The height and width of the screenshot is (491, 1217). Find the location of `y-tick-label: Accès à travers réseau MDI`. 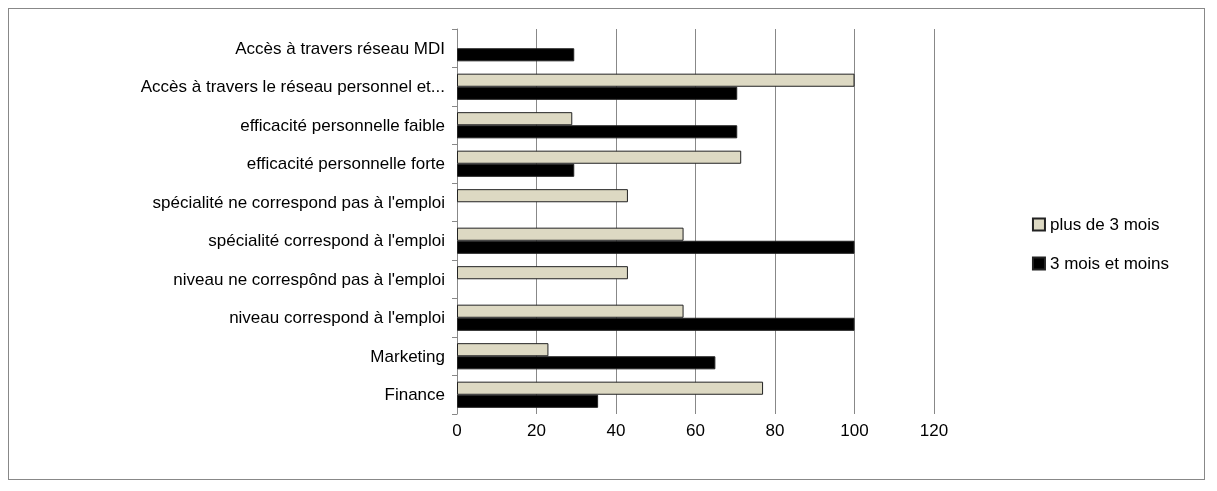

y-tick-label: Accès à travers réseau MDI is located at coordinates (340, 48).